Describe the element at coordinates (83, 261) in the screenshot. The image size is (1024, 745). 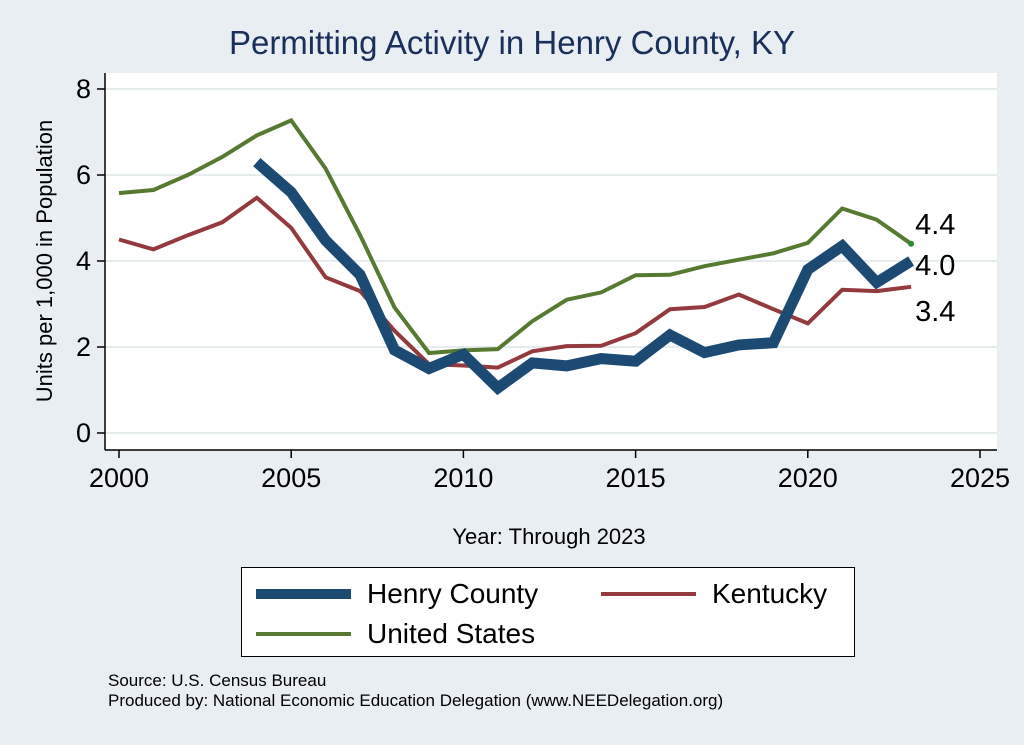
I see `y-tick-label-4: 4` at that location.